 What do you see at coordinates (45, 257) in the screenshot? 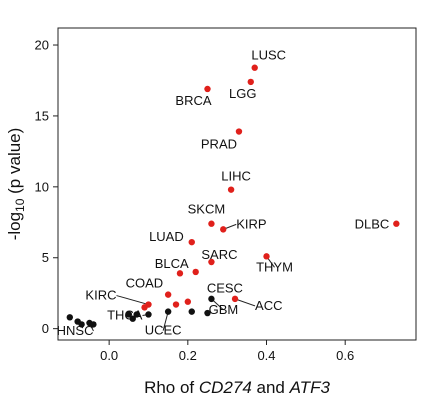
I see `y-tick-label: 5` at bounding box center [45, 257].